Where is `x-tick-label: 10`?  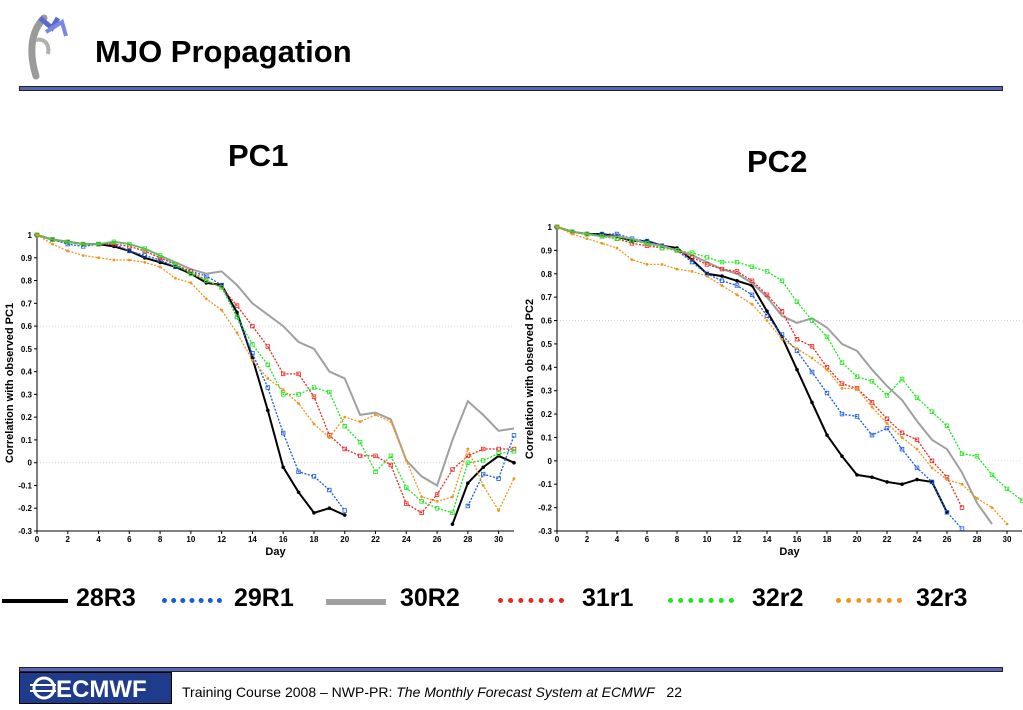
x-tick-label: 10 is located at coordinates (707, 539).